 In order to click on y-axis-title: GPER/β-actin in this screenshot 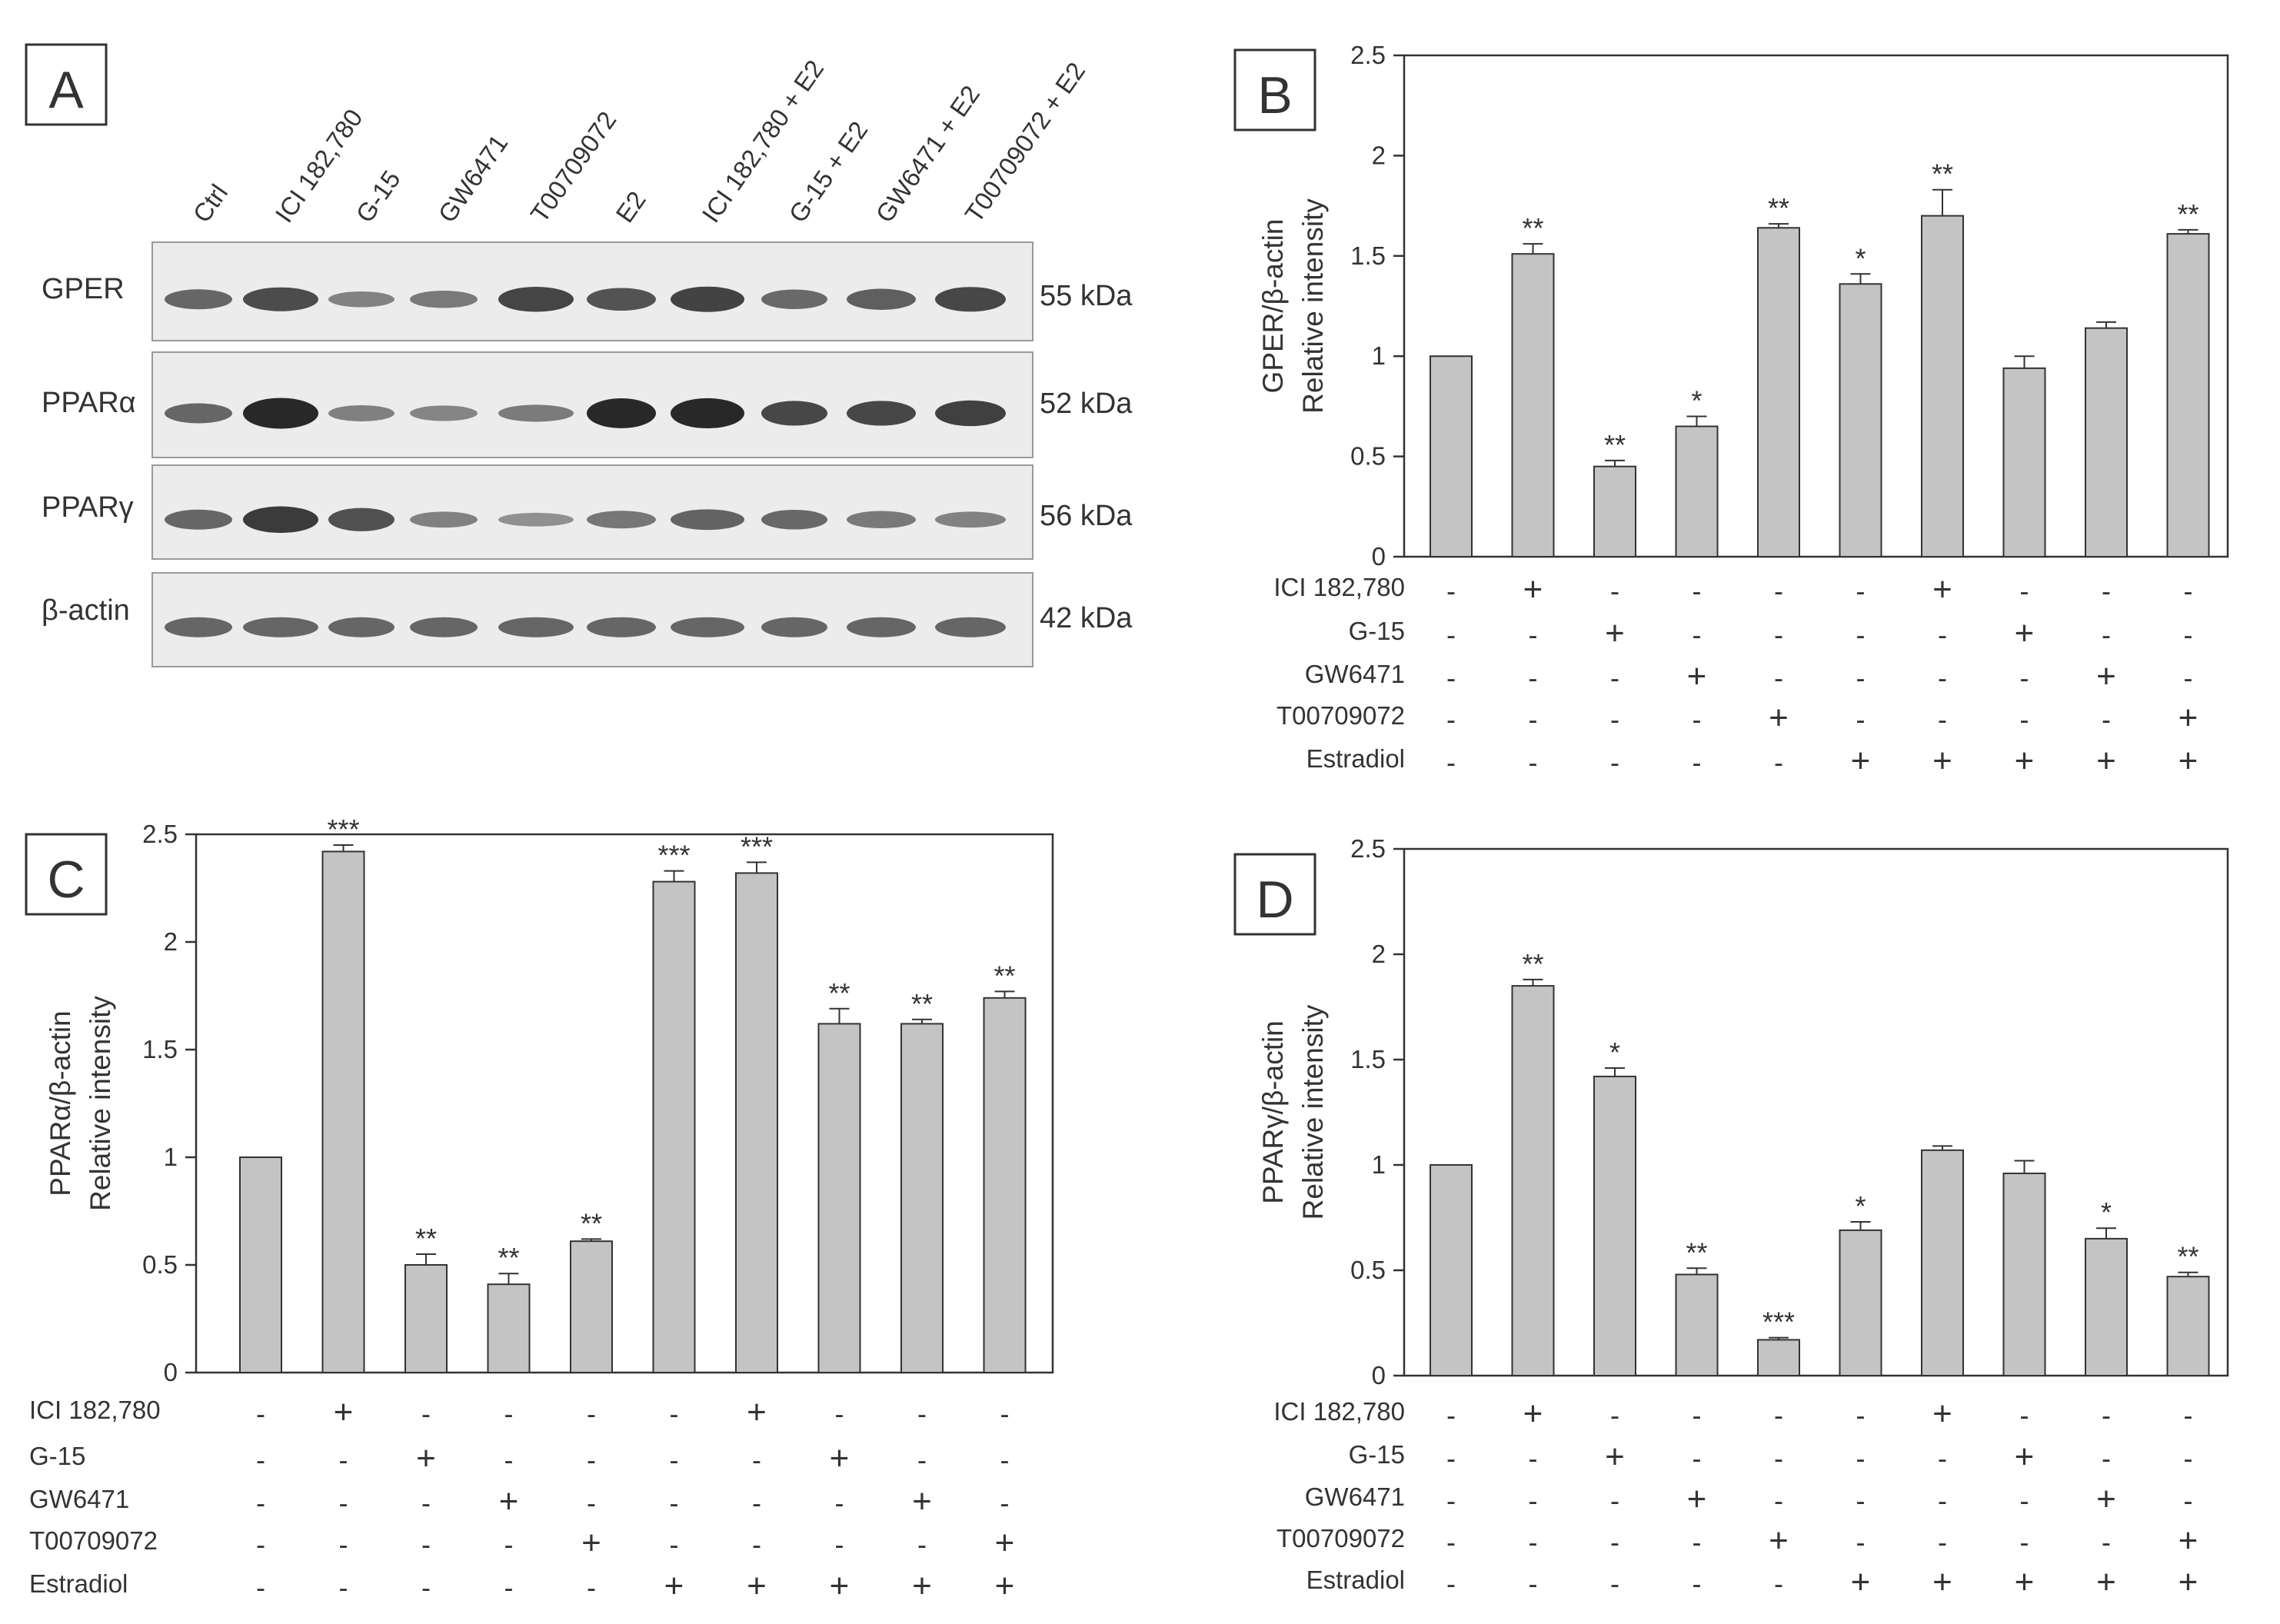, I will do `click(1273, 306)`.